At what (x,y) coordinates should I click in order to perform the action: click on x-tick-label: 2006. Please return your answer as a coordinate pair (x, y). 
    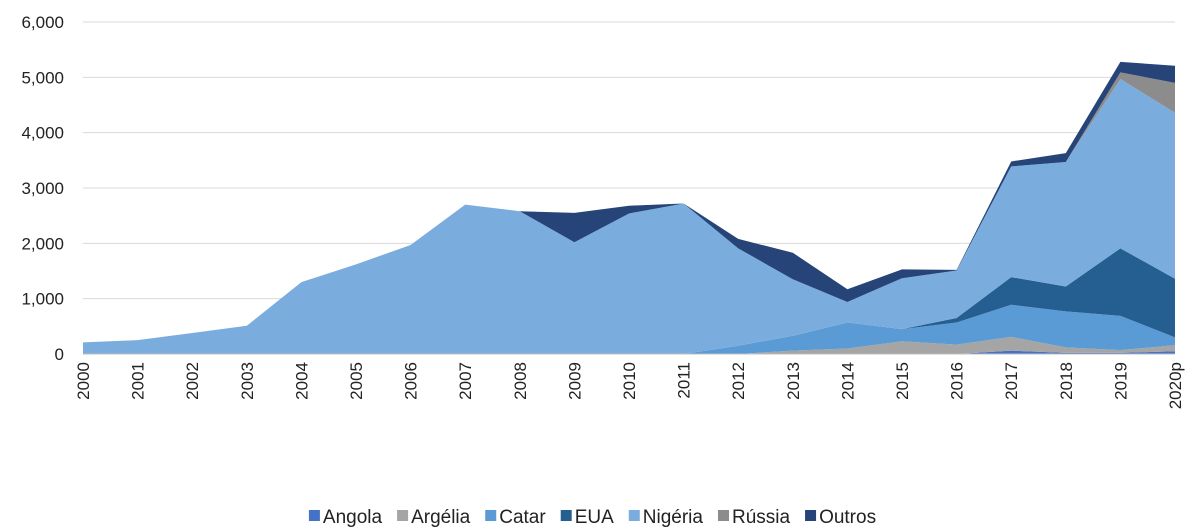
    Looking at the image, I should click on (411, 381).